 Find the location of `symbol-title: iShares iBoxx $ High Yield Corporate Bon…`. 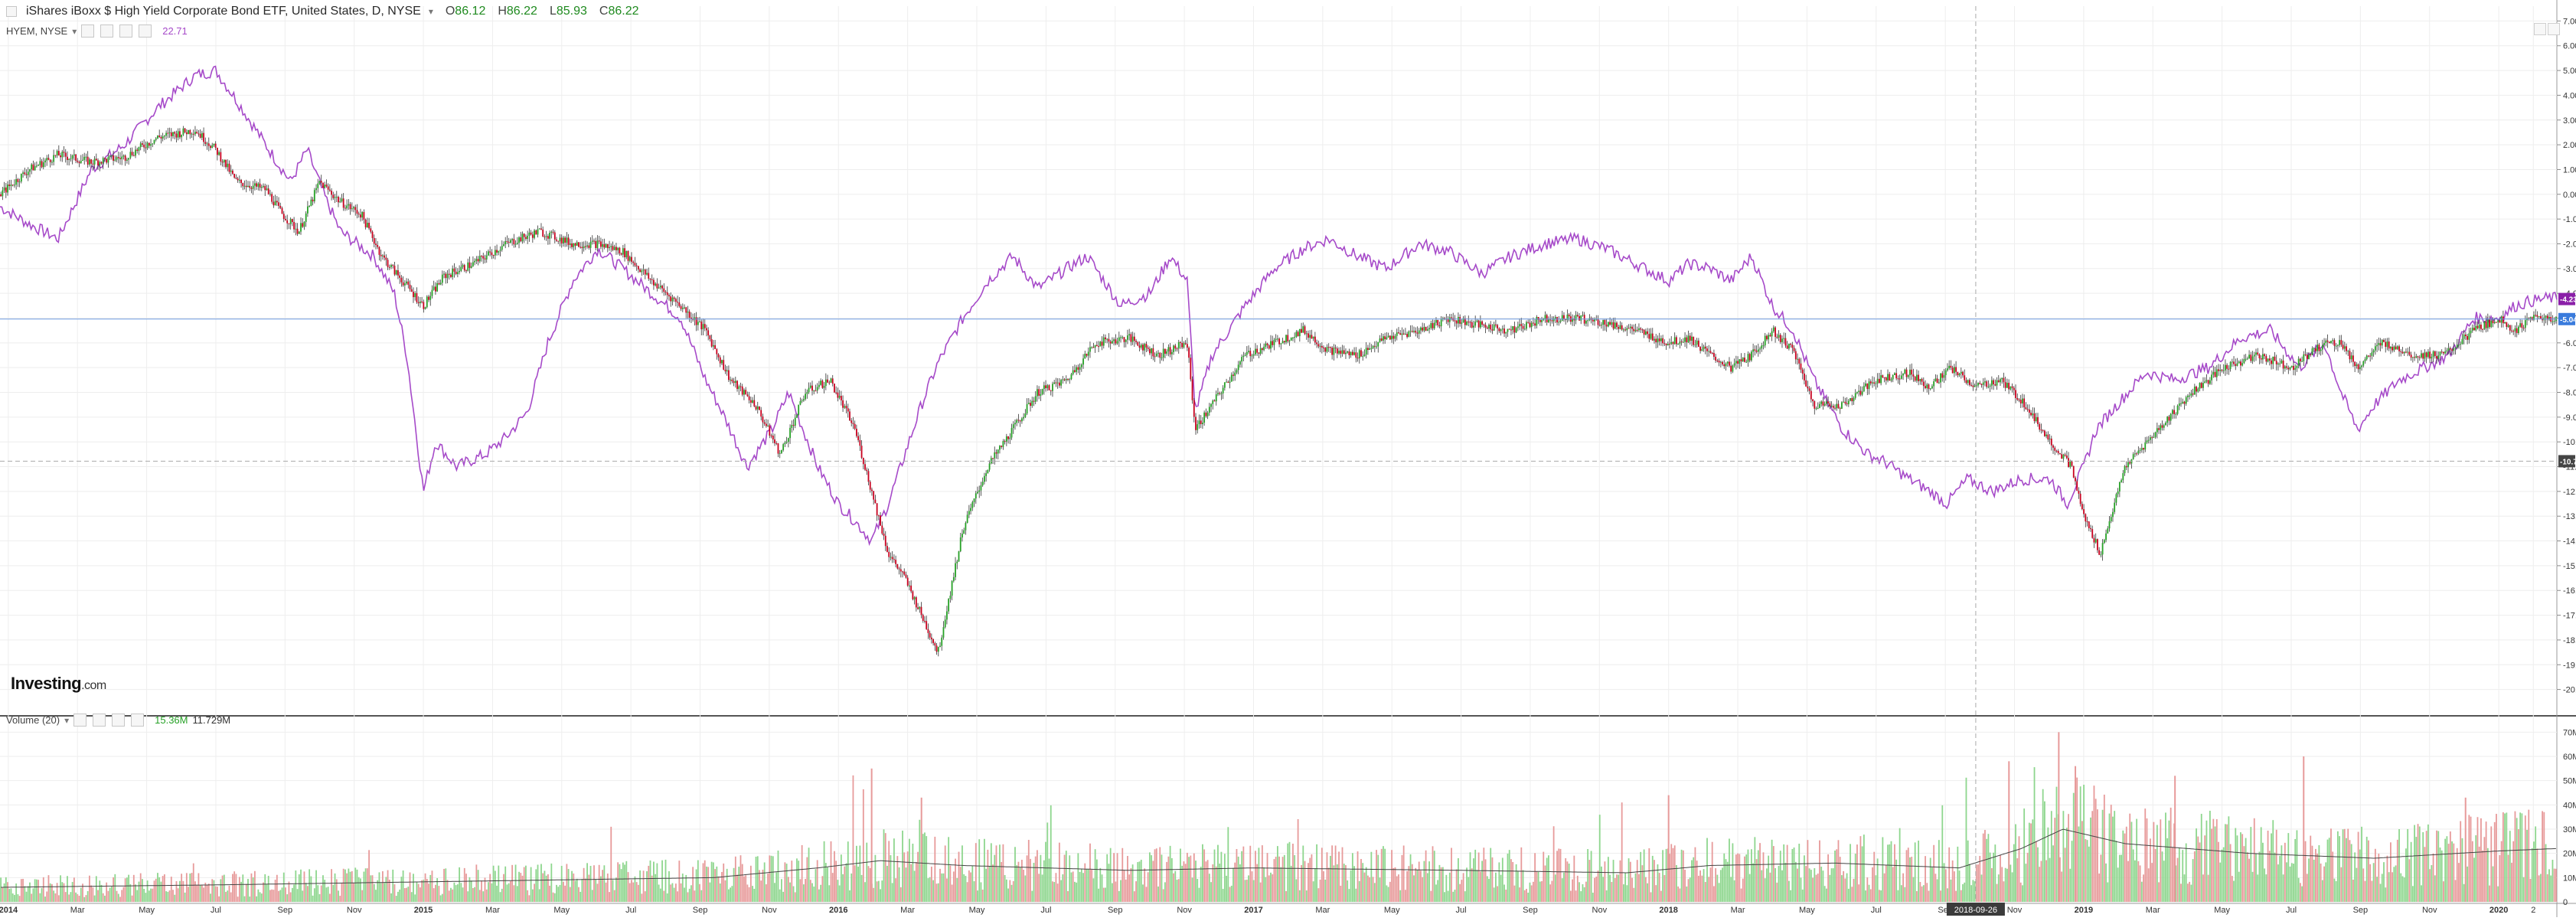

symbol-title: iShares iBoxx $ High Yield Corporate Bon… is located at coordinates (223, 11).